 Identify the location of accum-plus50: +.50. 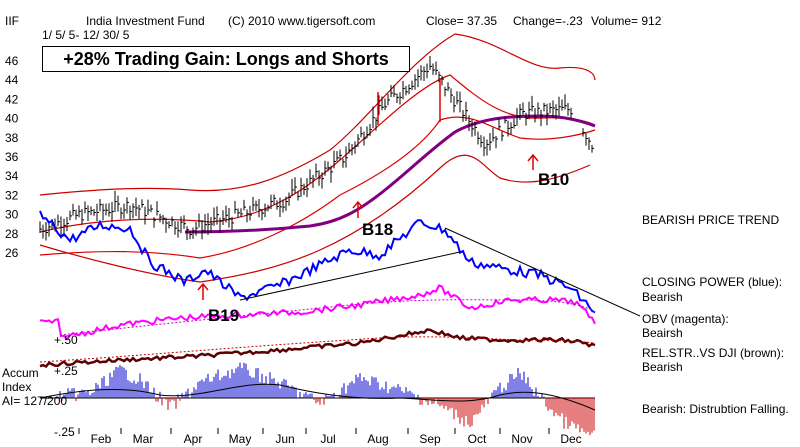
(66, 340).